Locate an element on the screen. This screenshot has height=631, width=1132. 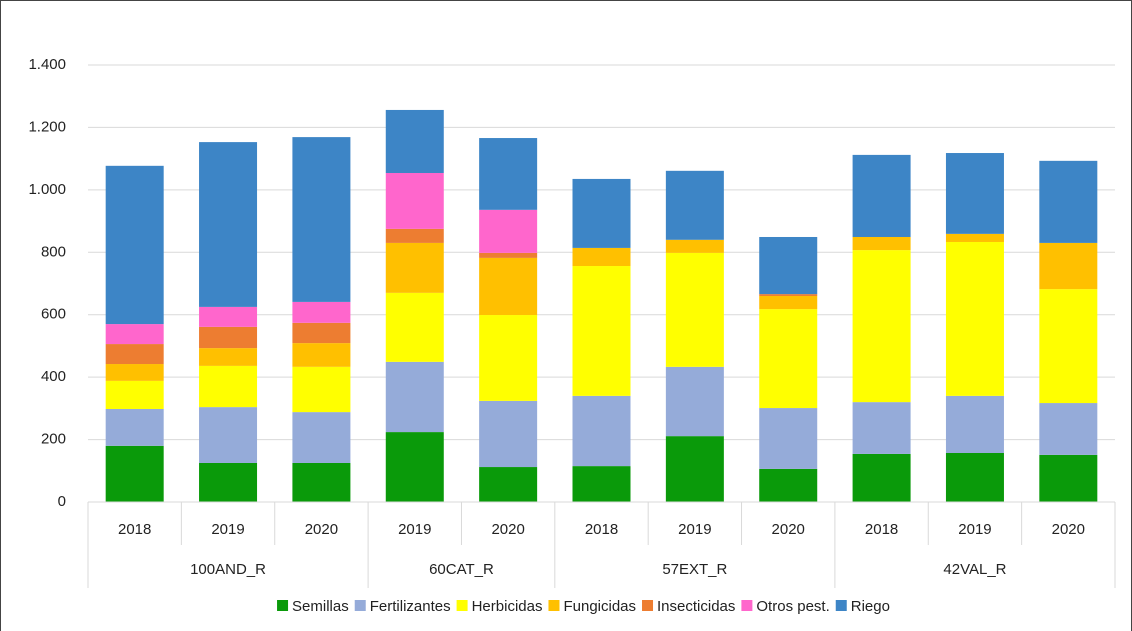
legend-label: Fungicidas is located at coordinates (599, 606).